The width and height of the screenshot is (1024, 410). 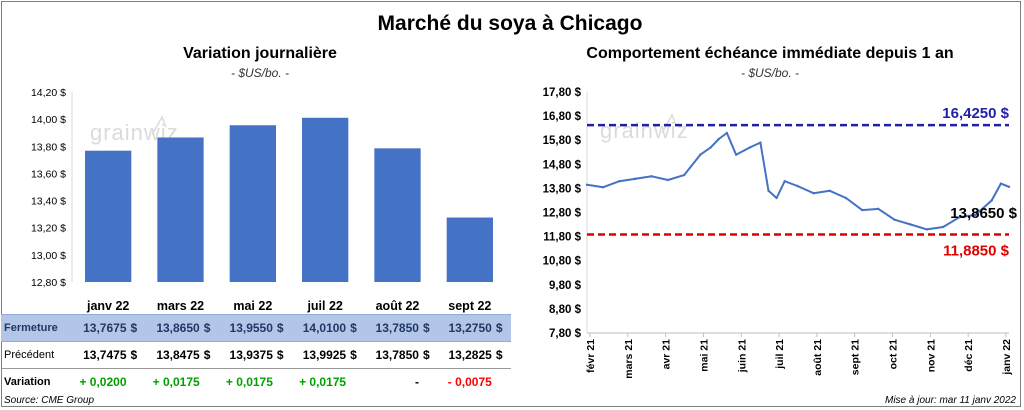 What do you see at coordinates (466, 328) in the screenshot?
I see `close-value-5: 13,2750` at bounding box center [466, 328].